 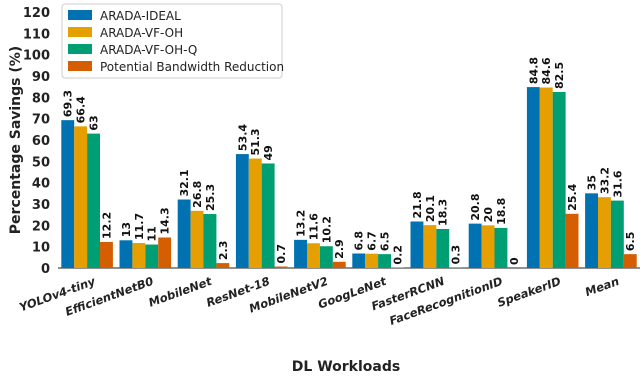 What do you see at coordinates (301, 223) in the screenshot?
I see `bar-value-label: 13.2` at bounding box center [301, 223].